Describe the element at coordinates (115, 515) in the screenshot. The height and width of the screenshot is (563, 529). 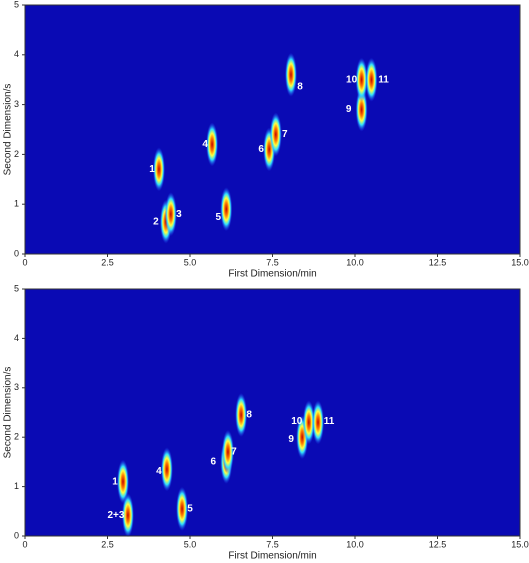
I see `peak-label: 2+3` at that location.